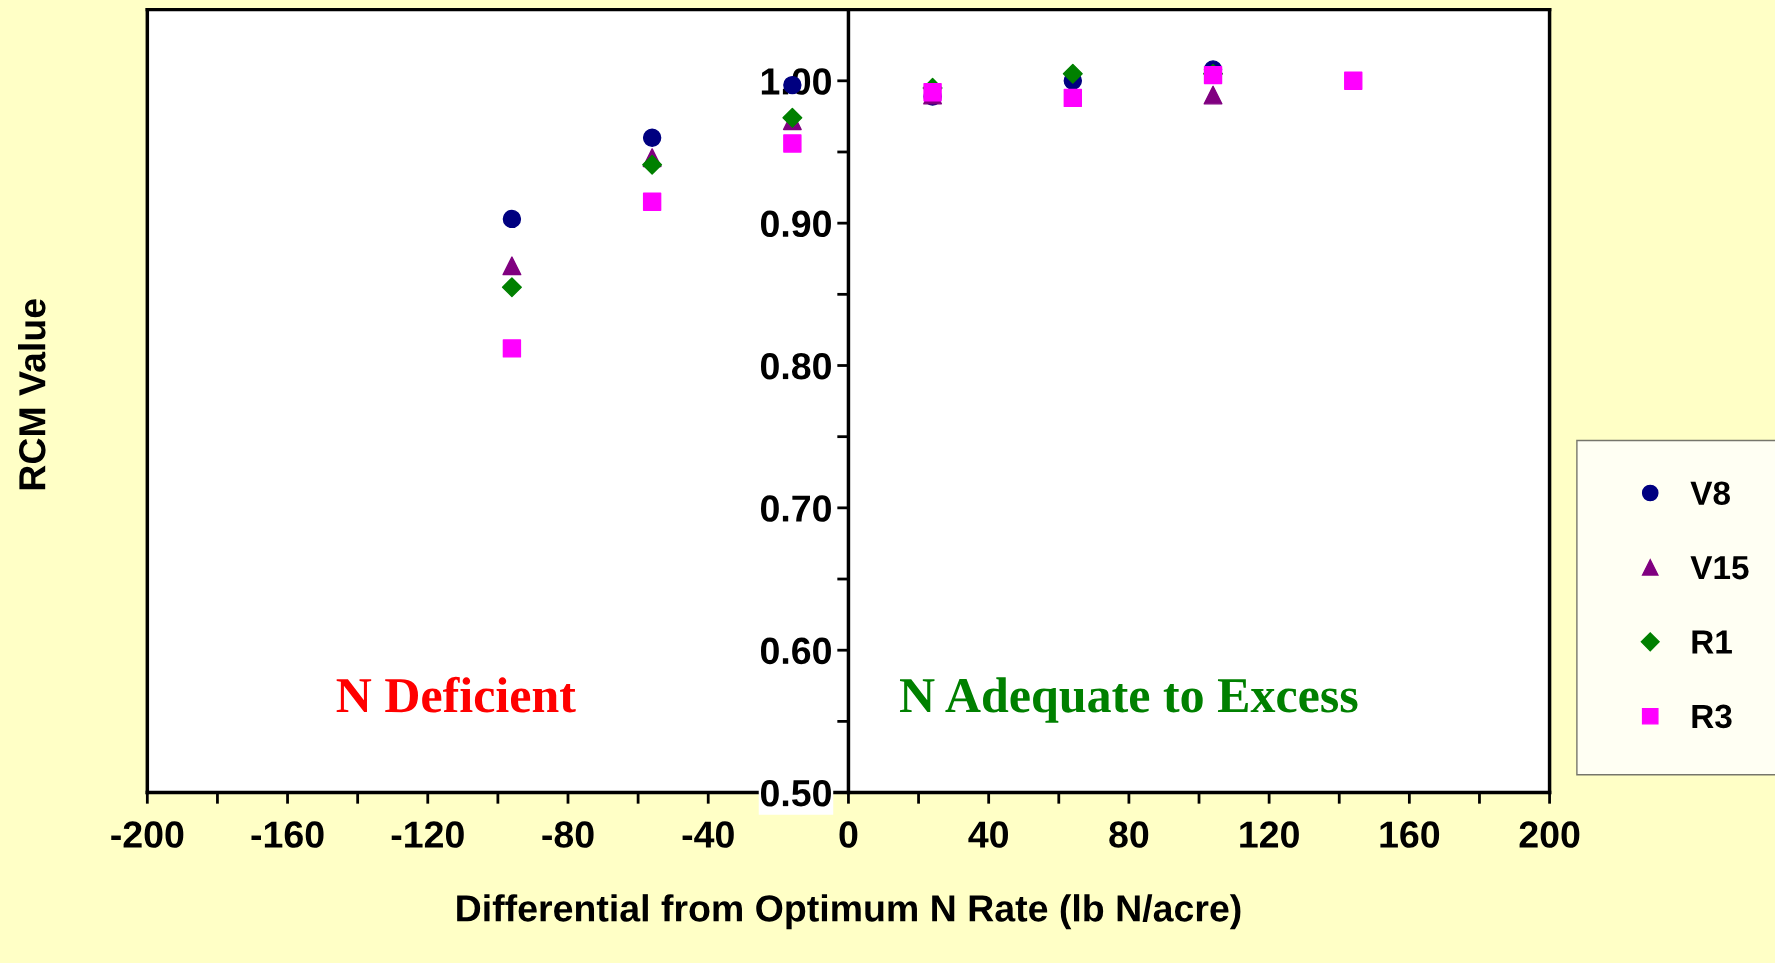 This screenshot has width=1775, height=963. Describe the element at coordinates (287, 834) in the screenshot. I see `x-tick-label: -160` at that location.